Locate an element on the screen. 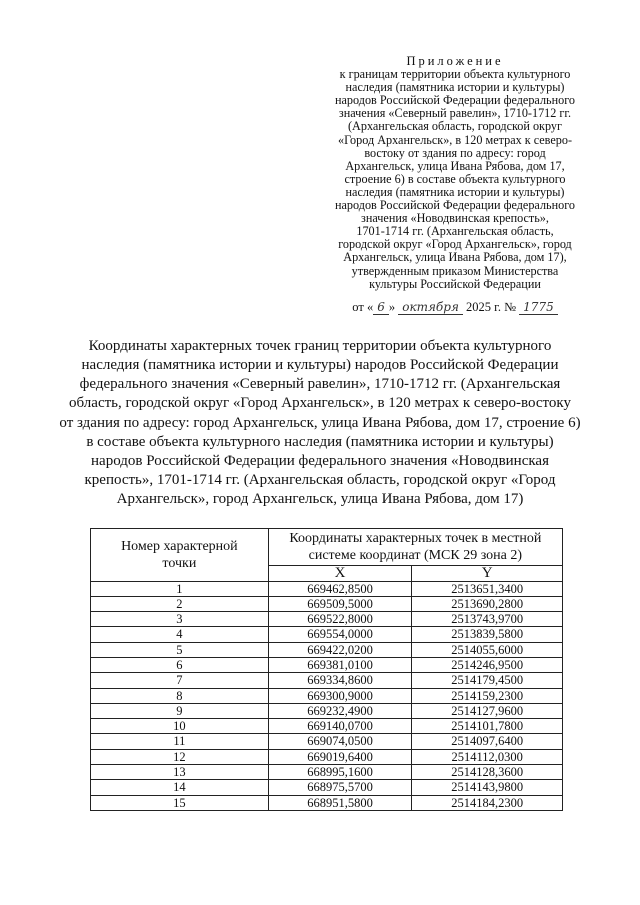  point-number: 3 is located at coordinates (179, 619).